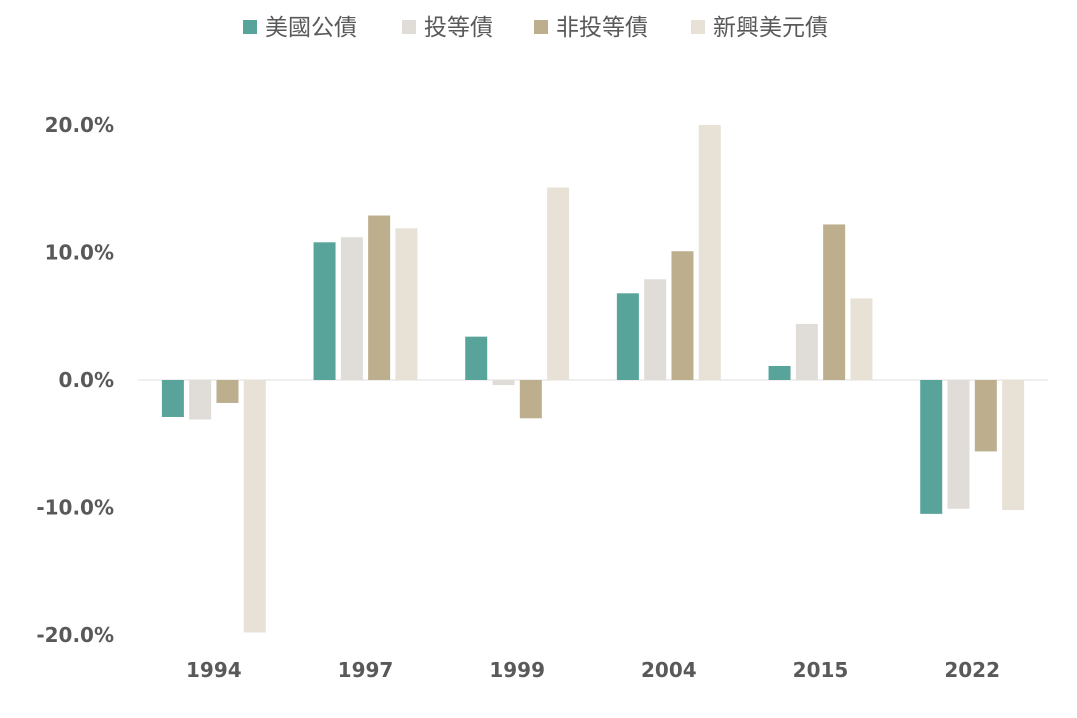  Describe the element at coordinates (593, 670) in the screenshot. I see `x-axis: 1994 1997 1999 2004 2015 2022` at that location.